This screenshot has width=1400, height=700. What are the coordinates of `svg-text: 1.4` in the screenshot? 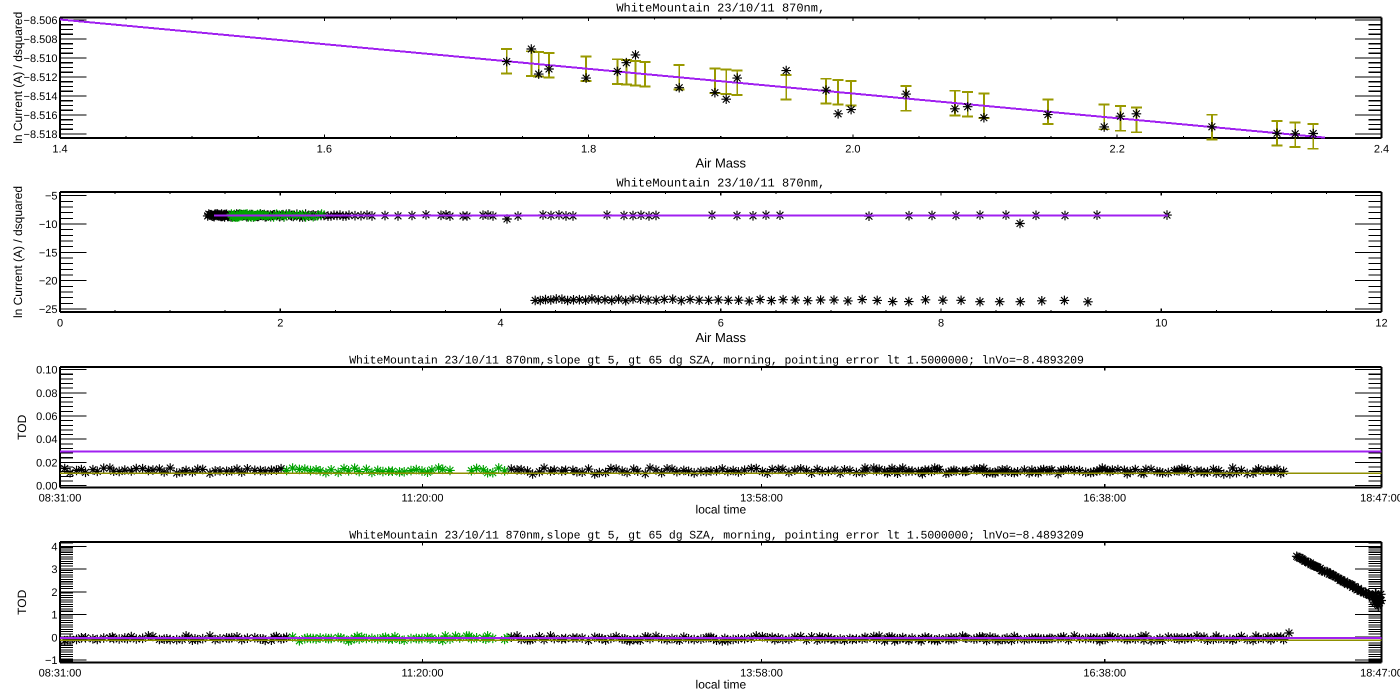 It's located at (59, 150).